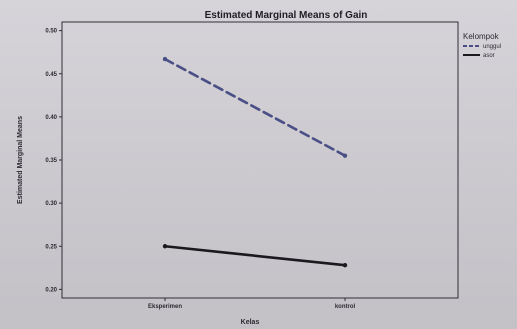 The height and width of the screenshot is (329, 517). What do you see at coordinates (51, 161) in the screenshot?
I see `y-tick-label: 0.35` at bounding box center [51, 161].